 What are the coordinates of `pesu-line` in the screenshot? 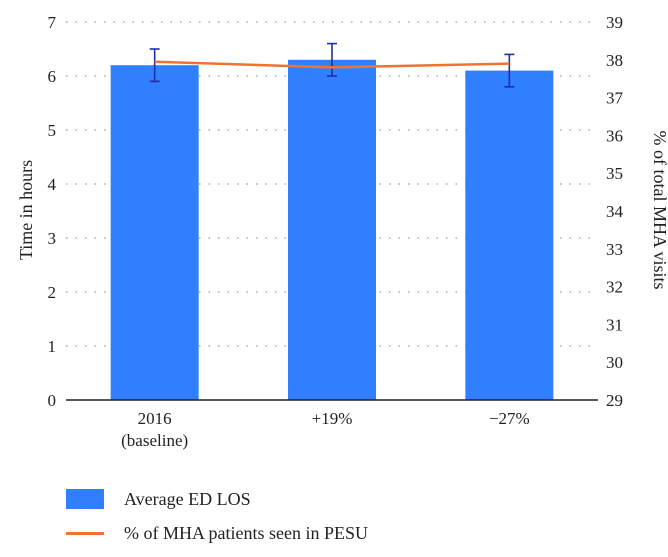 It's located at (332, 64).